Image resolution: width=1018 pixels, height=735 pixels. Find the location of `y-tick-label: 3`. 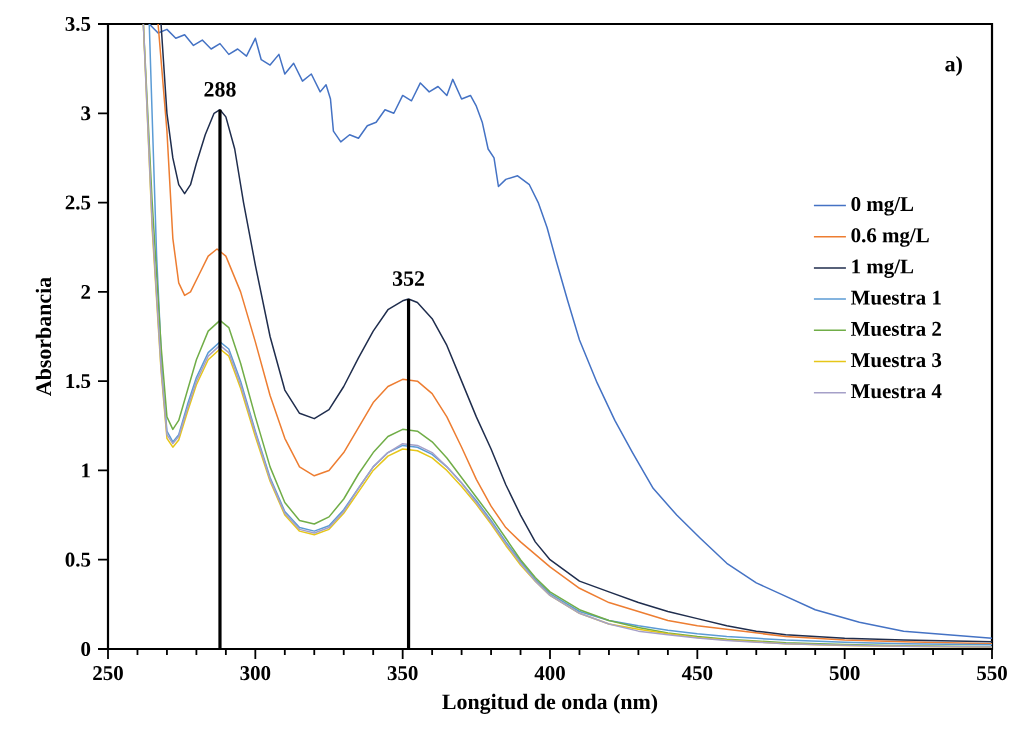

y-tick-label: 3 is located at coordinates (86, 113).